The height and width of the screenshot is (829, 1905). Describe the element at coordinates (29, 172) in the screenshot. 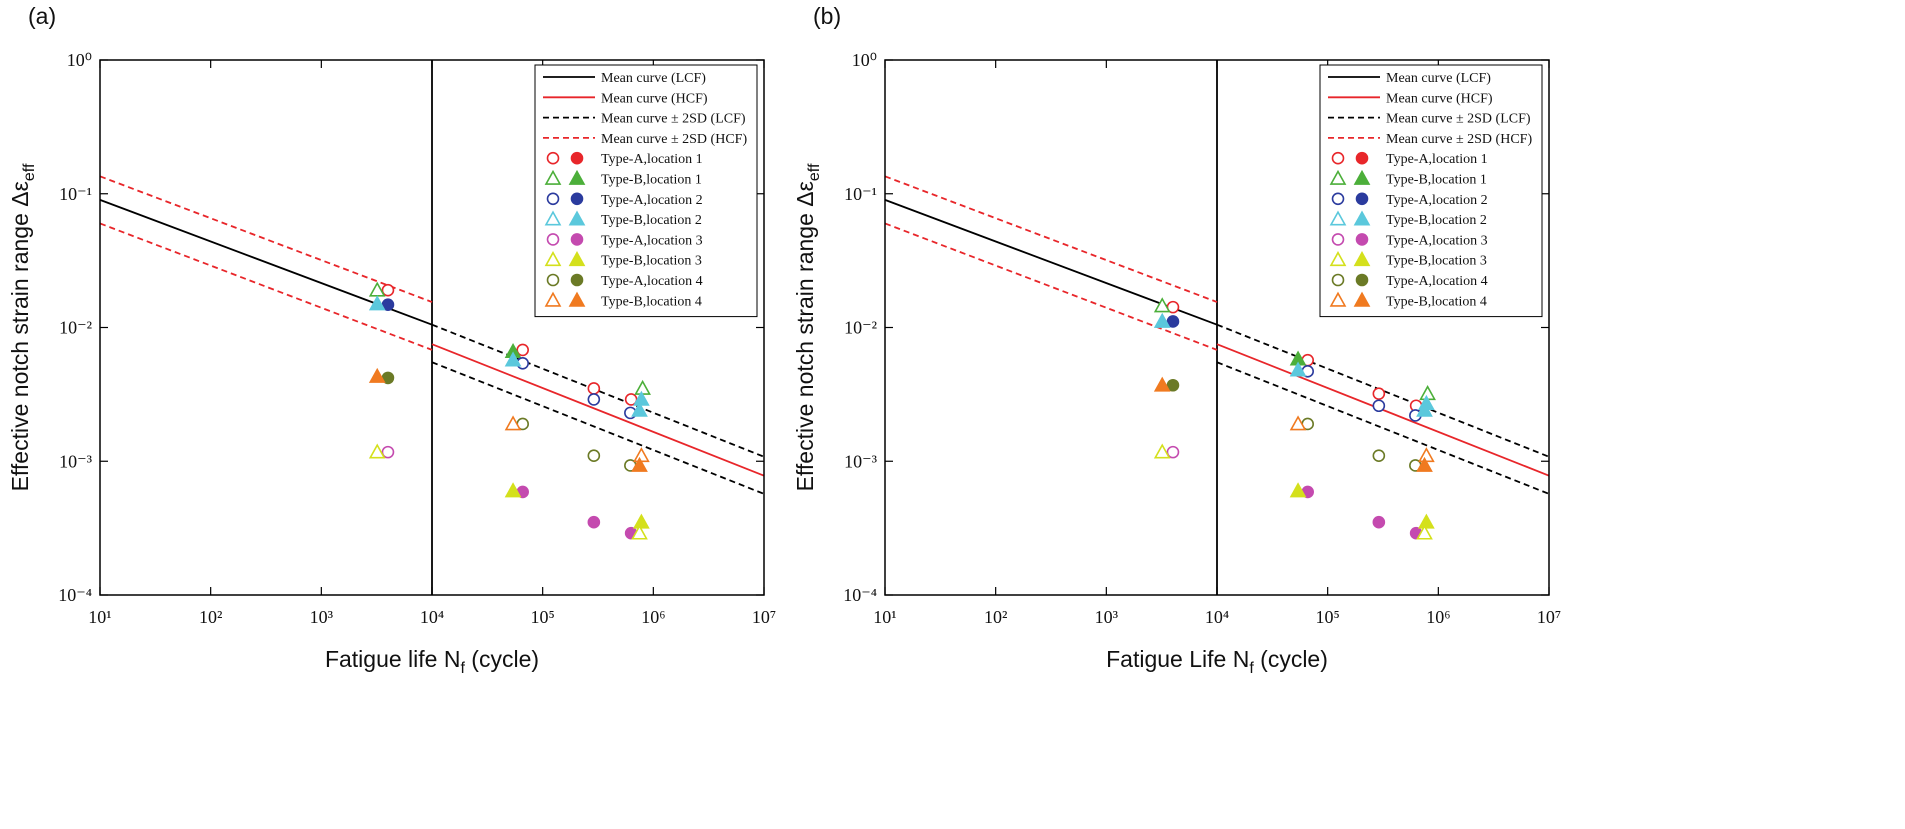

I see `y-axis-label-sub: eff` at that location.